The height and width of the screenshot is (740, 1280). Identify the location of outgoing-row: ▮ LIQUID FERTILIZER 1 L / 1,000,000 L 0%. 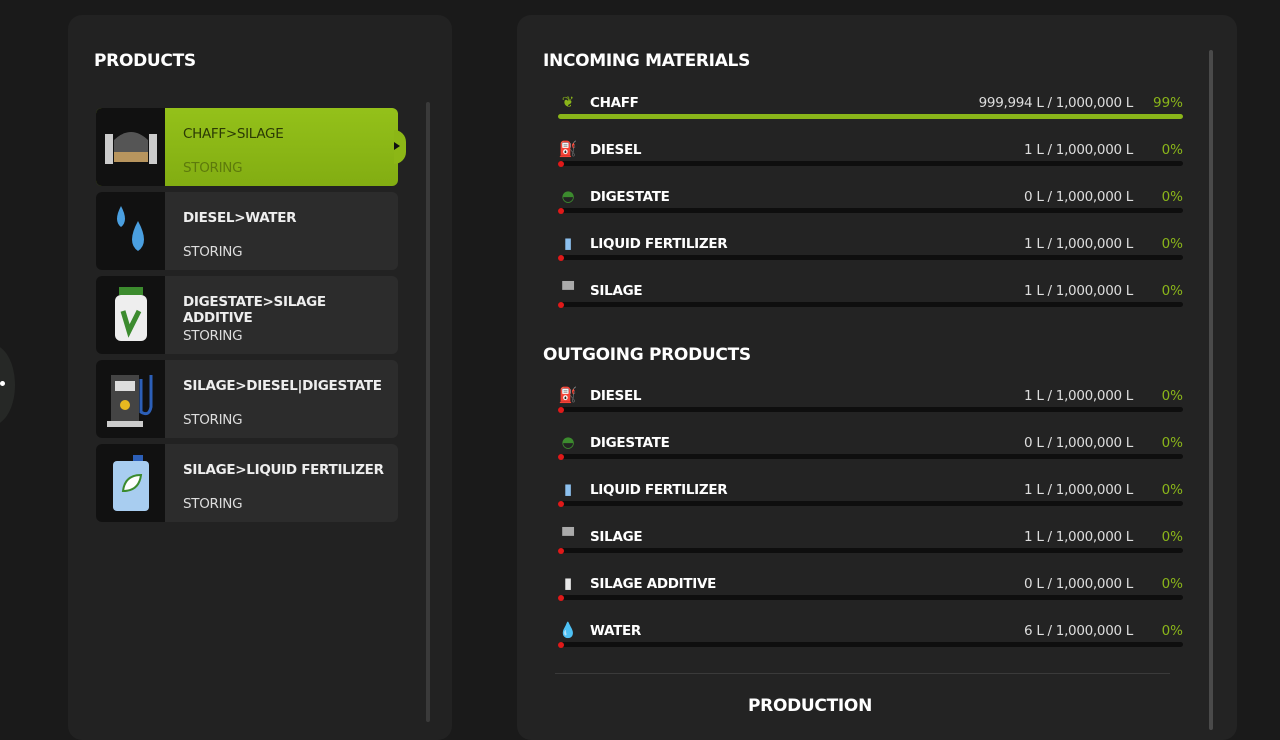
(870, 501).